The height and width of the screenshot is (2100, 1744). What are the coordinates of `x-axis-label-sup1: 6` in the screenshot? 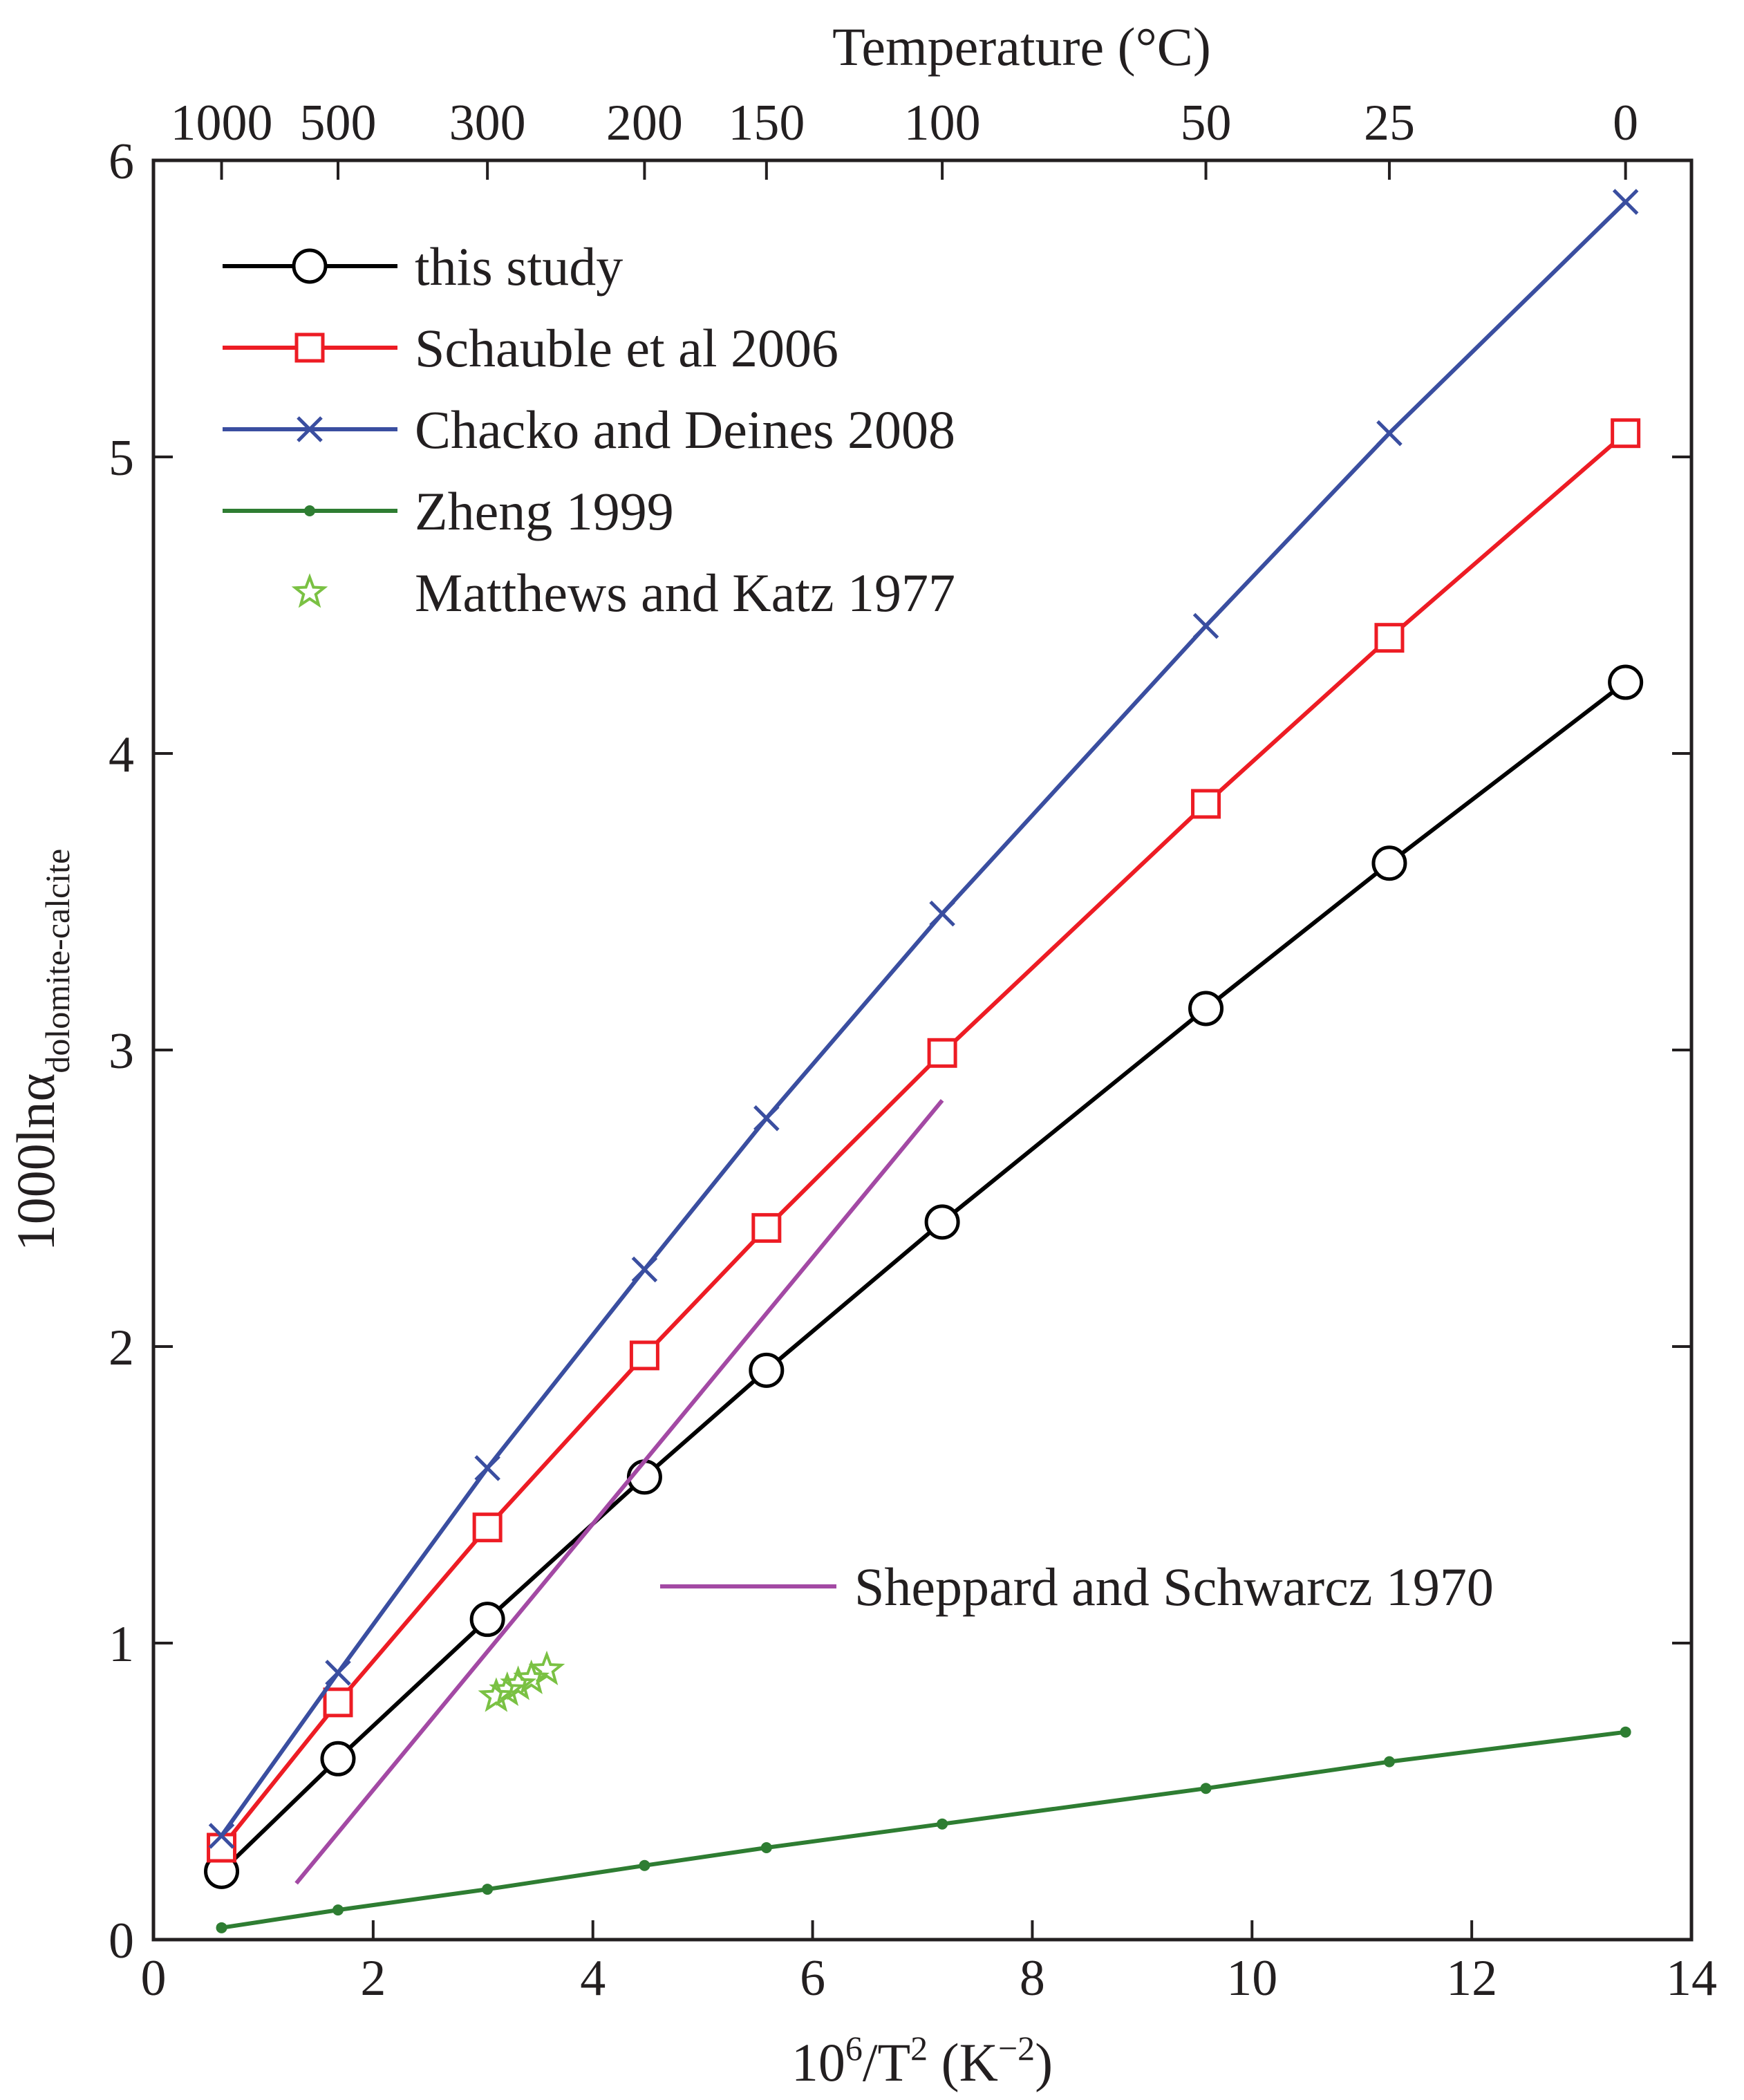 It's located at (854, 2048).